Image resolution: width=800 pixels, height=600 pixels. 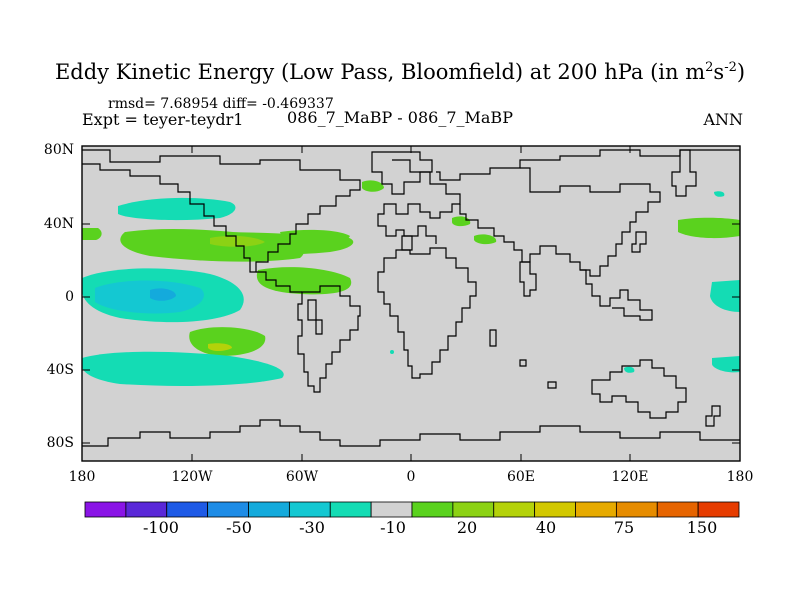 I want to click on eke-blob-southern-ocean-east, so click(x=726, y=364).